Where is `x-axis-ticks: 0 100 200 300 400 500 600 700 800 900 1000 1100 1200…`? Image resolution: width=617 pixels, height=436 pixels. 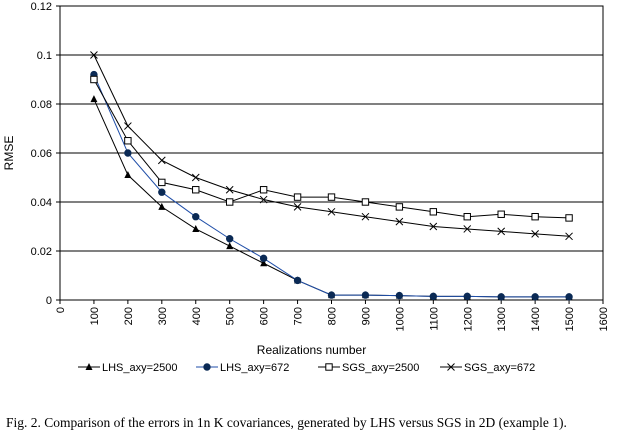
x-axis-ticks: 0 100 200 300 400 500 600 700 800 900 1000 1100 1200… is located at coordinates (332, 315).